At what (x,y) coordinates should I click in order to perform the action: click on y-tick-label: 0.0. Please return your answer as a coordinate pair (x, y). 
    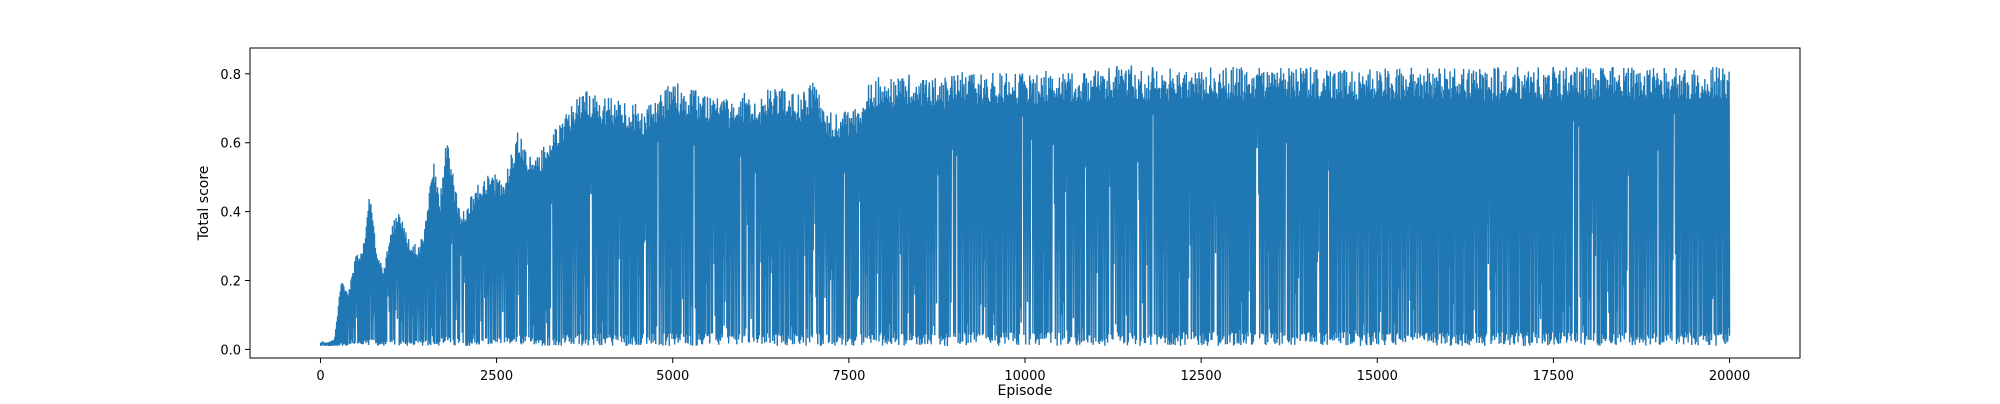
    Looking at the image, I should click on (230, 350).